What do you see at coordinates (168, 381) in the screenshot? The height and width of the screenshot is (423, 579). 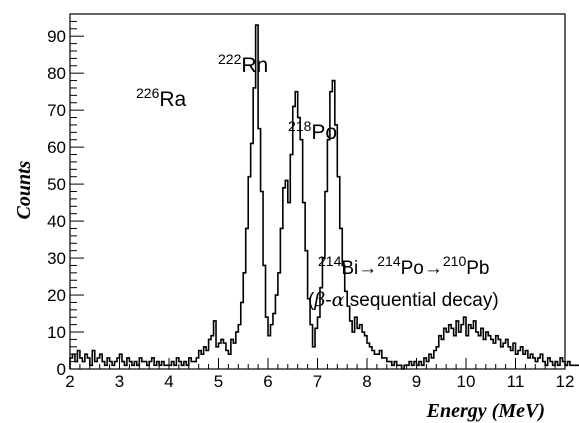 I see `x-tick-label: 4` at bounding box center [168, 381].